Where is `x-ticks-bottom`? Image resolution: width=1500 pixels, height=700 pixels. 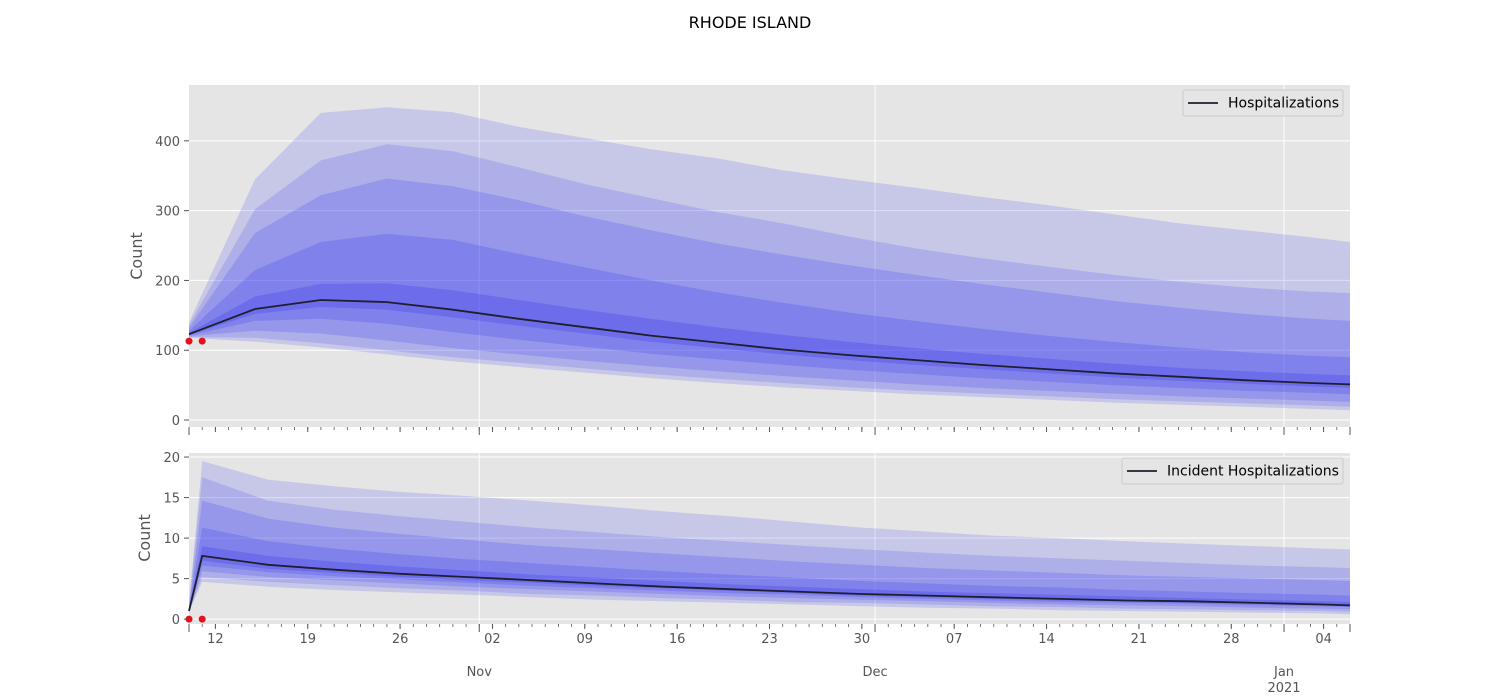
x-ticks-bottom is located at coordinates (769, 628).